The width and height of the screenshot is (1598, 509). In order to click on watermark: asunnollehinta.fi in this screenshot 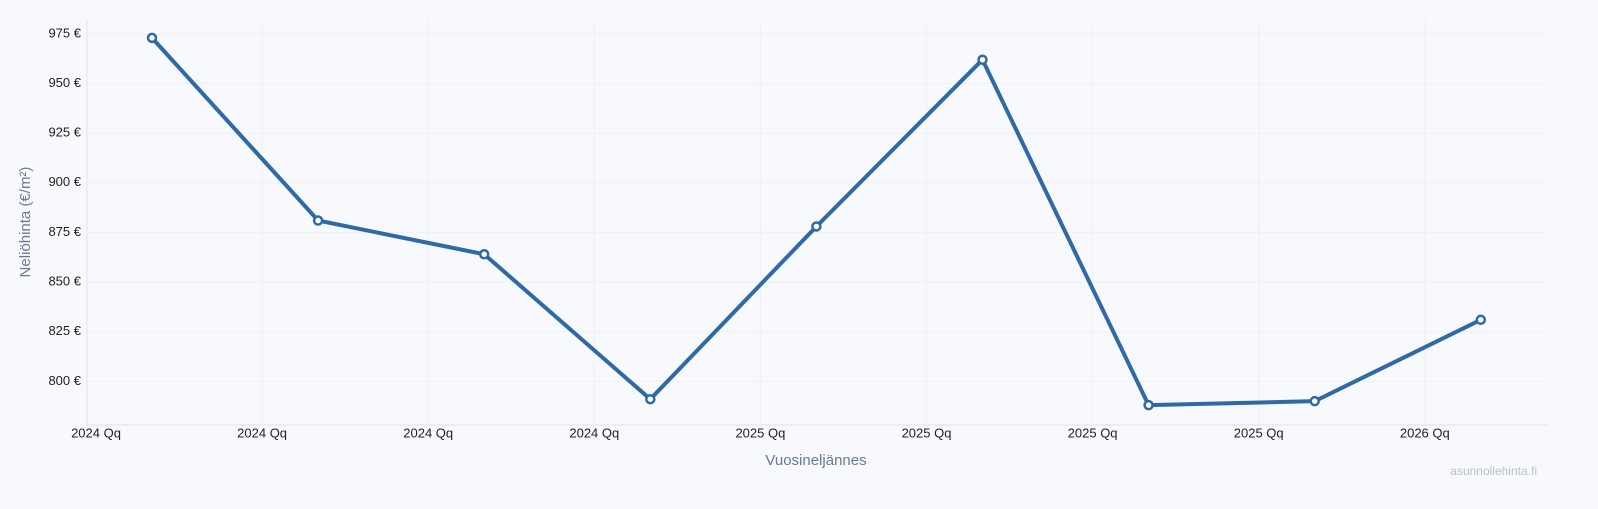, I will do `click(1493, 471)`.